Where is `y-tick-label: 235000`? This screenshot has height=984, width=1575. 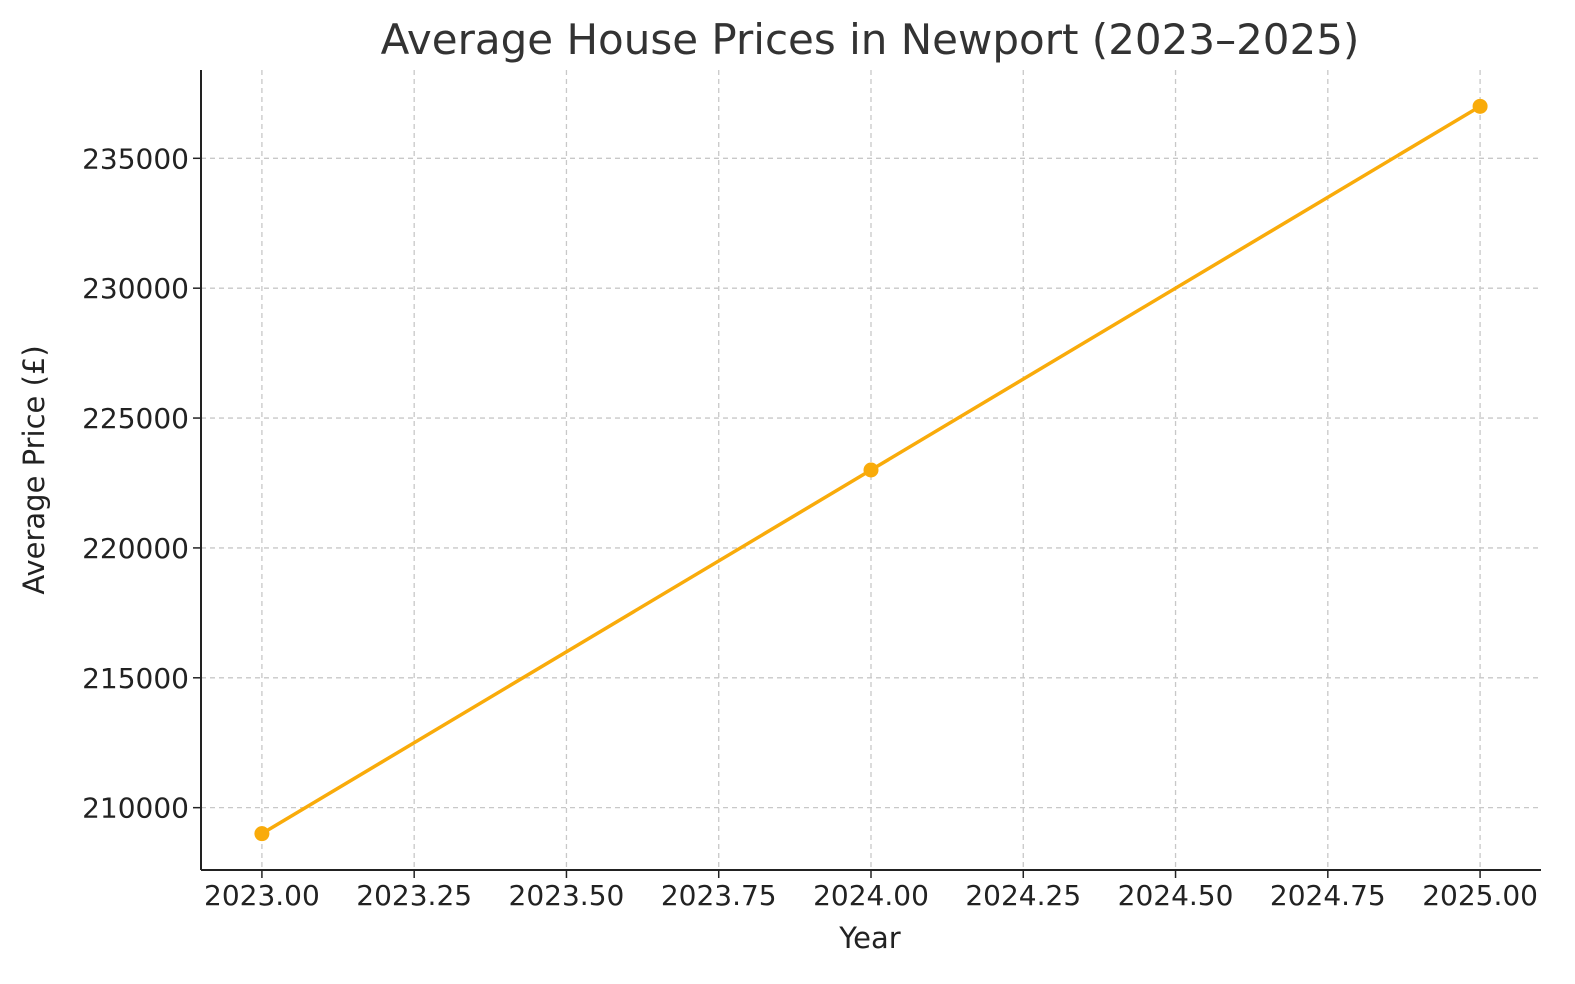 y-tick-label: 235000 is located at coordinates (135, 158).